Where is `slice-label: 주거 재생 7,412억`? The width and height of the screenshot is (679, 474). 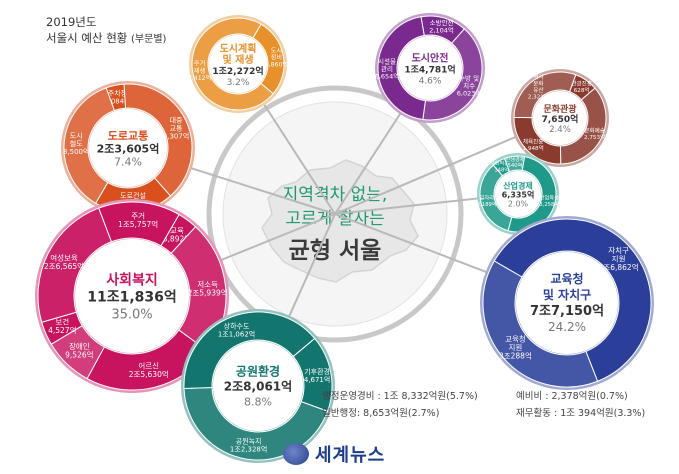 slice-label: 주거 재생 7,412억 is located at coordinates (199, 71).